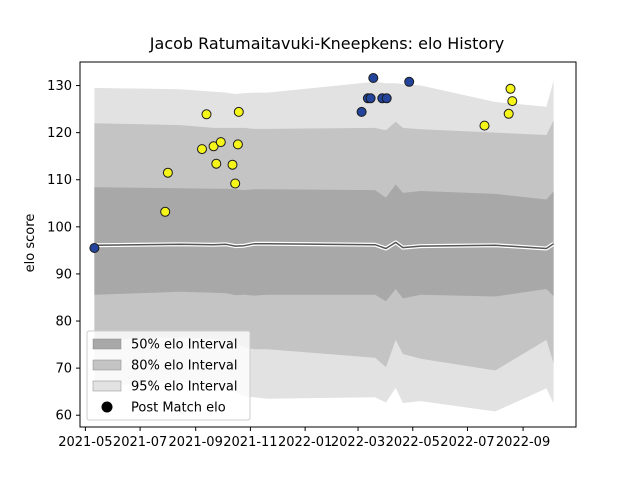 The width and height of the screenshot is (640, 480). Describe the element at coordinates (413, 442) in the screenshot. I see `x-tick-label: 2022-05` at that location.